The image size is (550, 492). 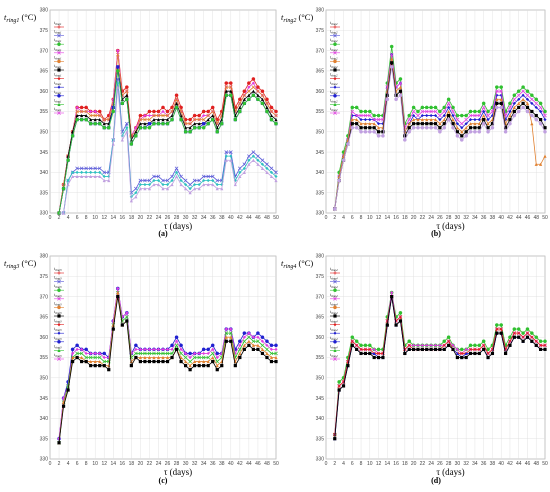 I want to click on x-tick-label: 12, so click(x=379, y=218).